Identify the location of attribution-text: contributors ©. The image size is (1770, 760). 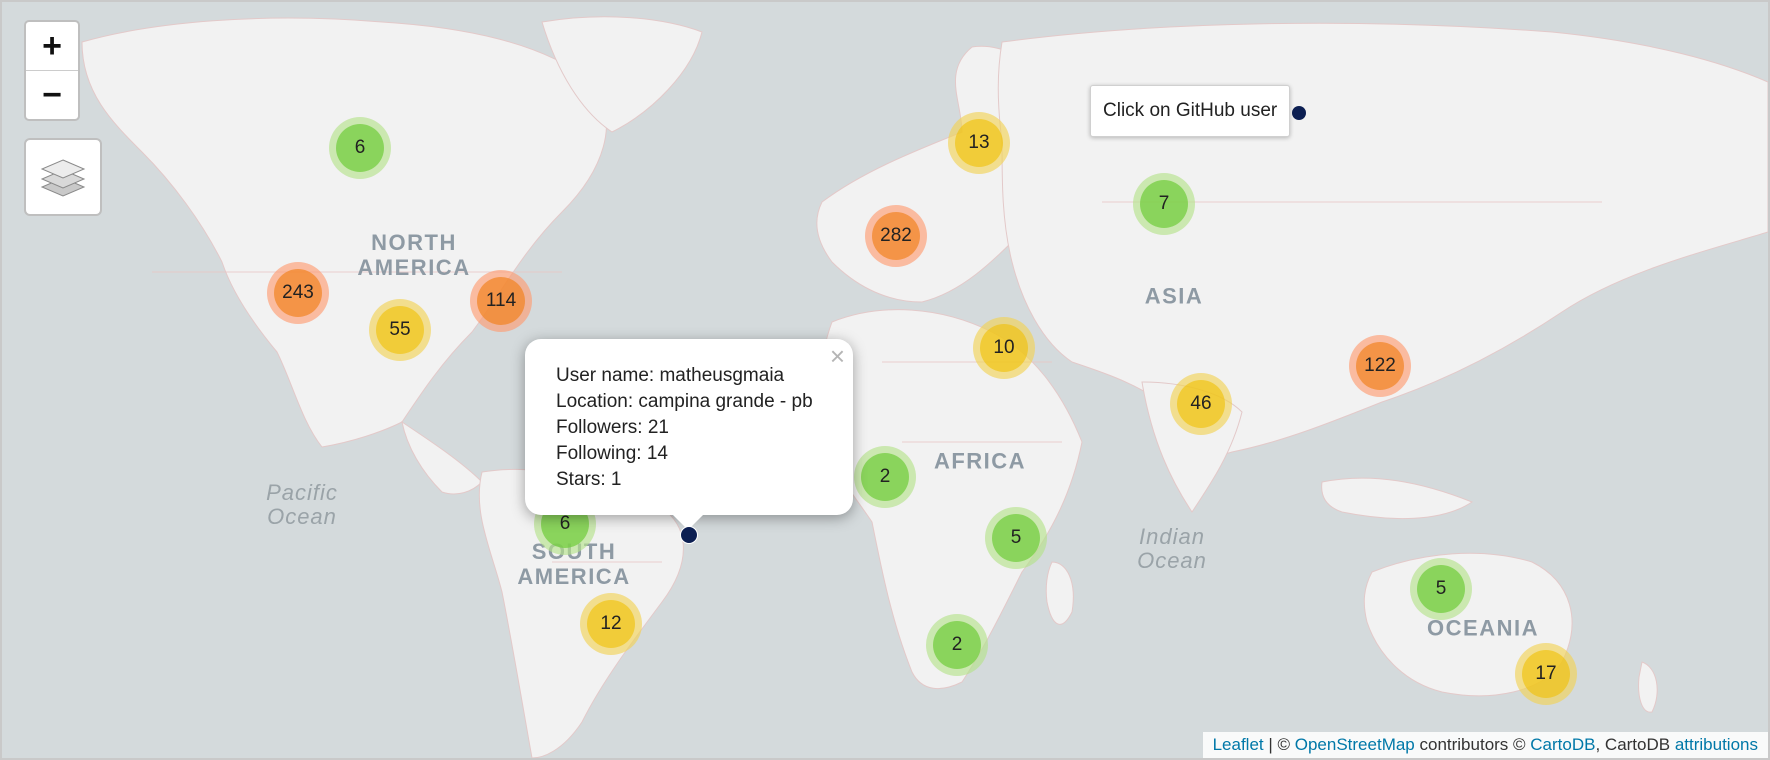
(1472, 744).